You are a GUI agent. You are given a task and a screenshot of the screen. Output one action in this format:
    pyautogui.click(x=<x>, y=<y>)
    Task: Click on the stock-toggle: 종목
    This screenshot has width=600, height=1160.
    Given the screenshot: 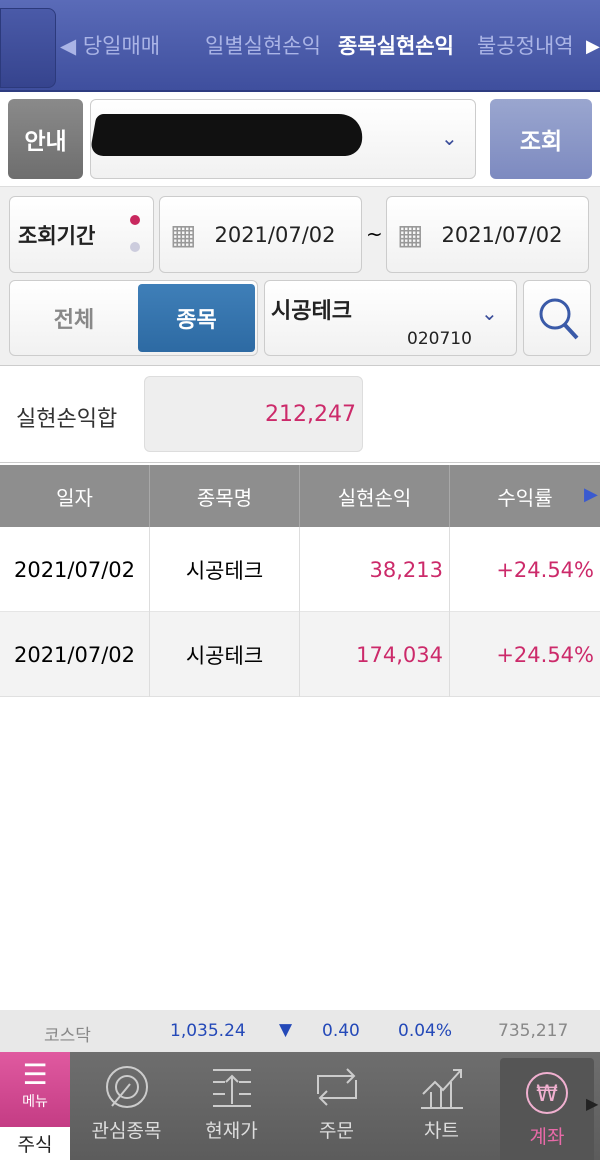 What is the action you would take?
    pyautogui.click(x=196, y=318)
    